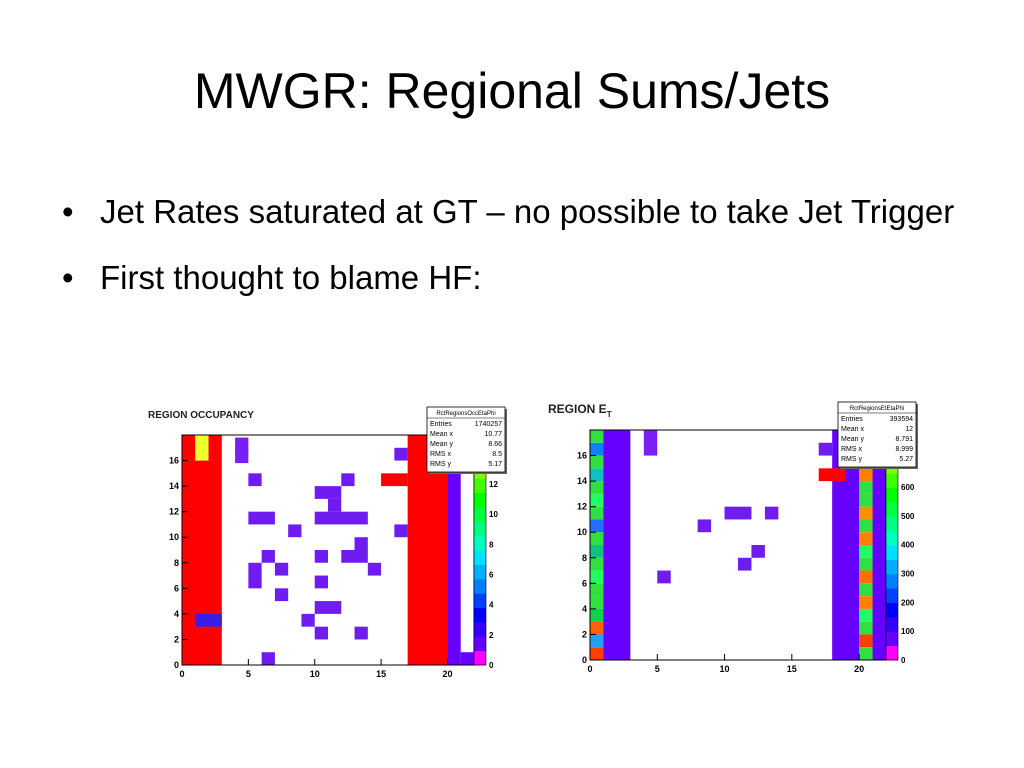 Image resolution: width=1024 pixels, height=768 pixels. What do you see at coordinates (901, 419) in the screenshot?
I see `stats-value: 393594` at bounding box center [901, 419].